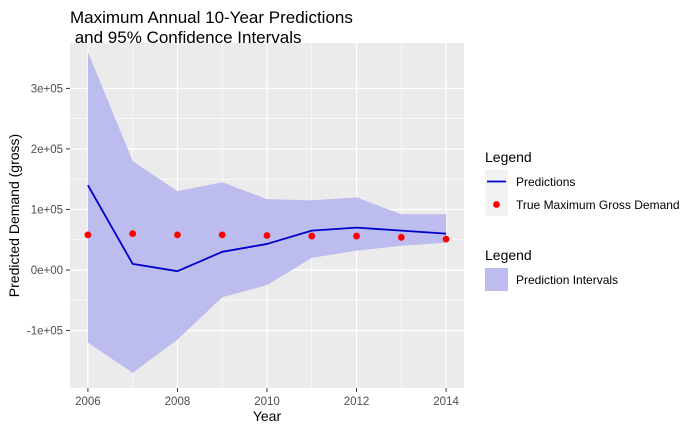  I want to click on legend-entry-label: Predictions, so click(545, 182).